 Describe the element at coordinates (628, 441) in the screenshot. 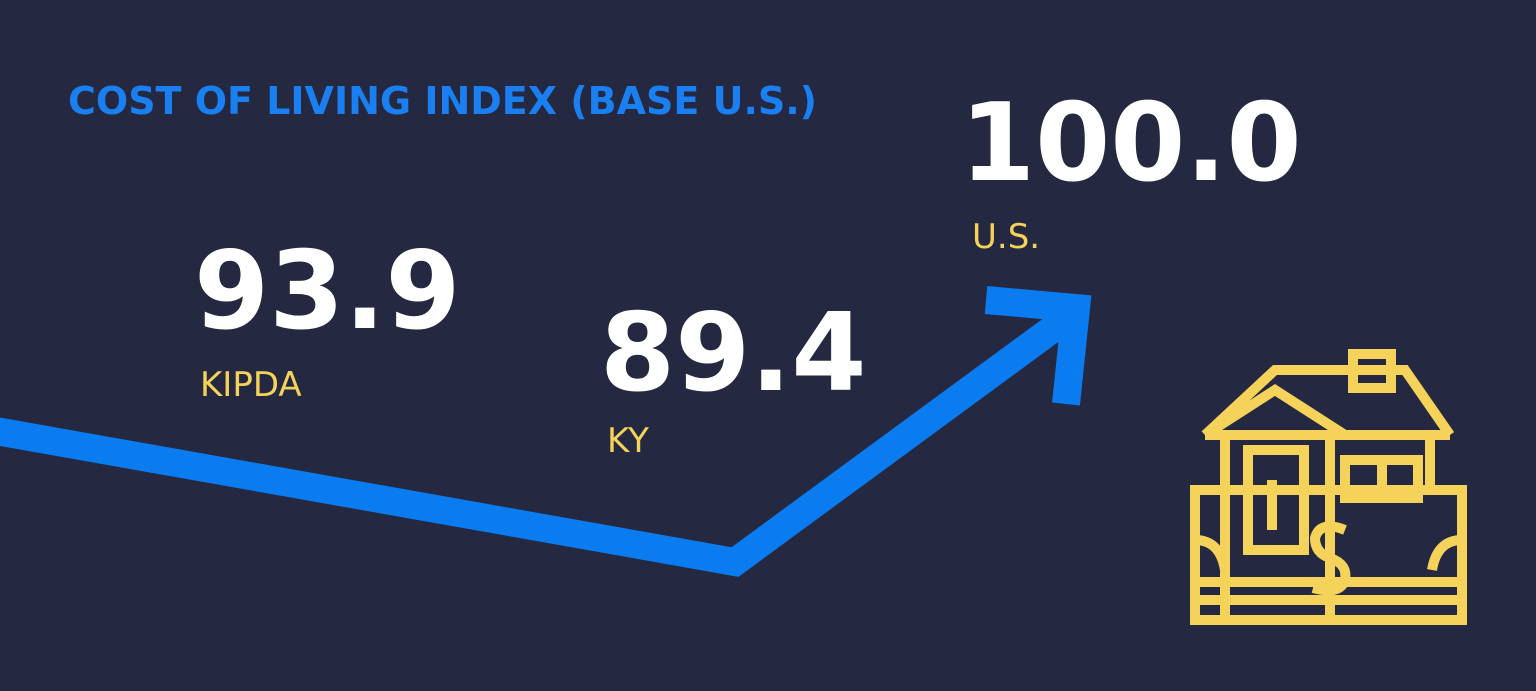

I see `label: KY` at that location.